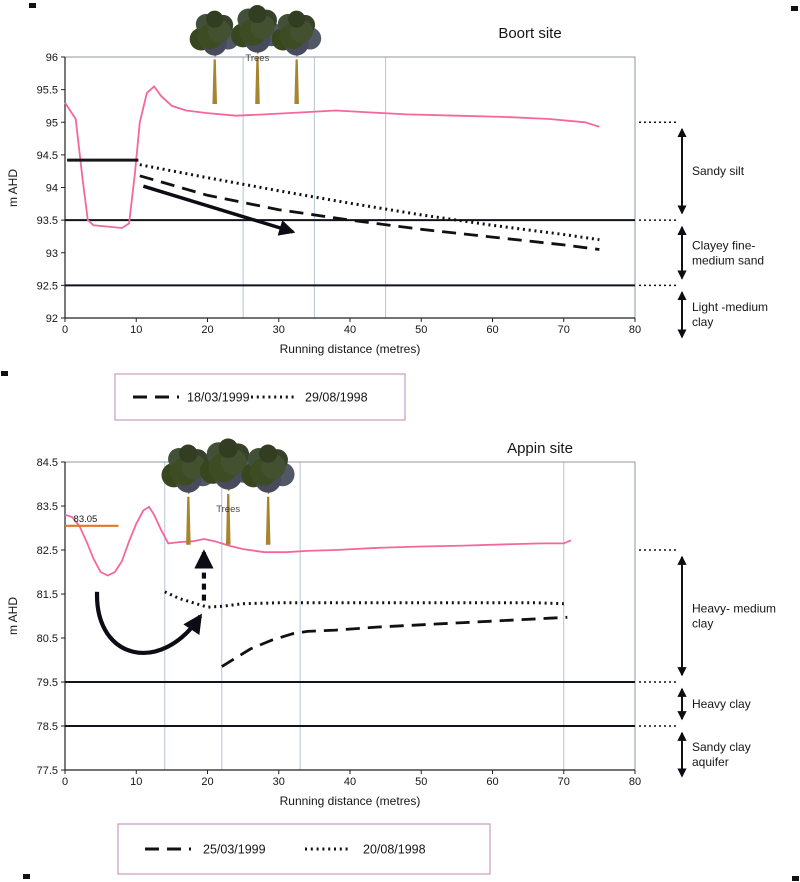 This screenshot has width=800, height=882. I want to click on y-tick-label: 84.5, so click(47, 463).